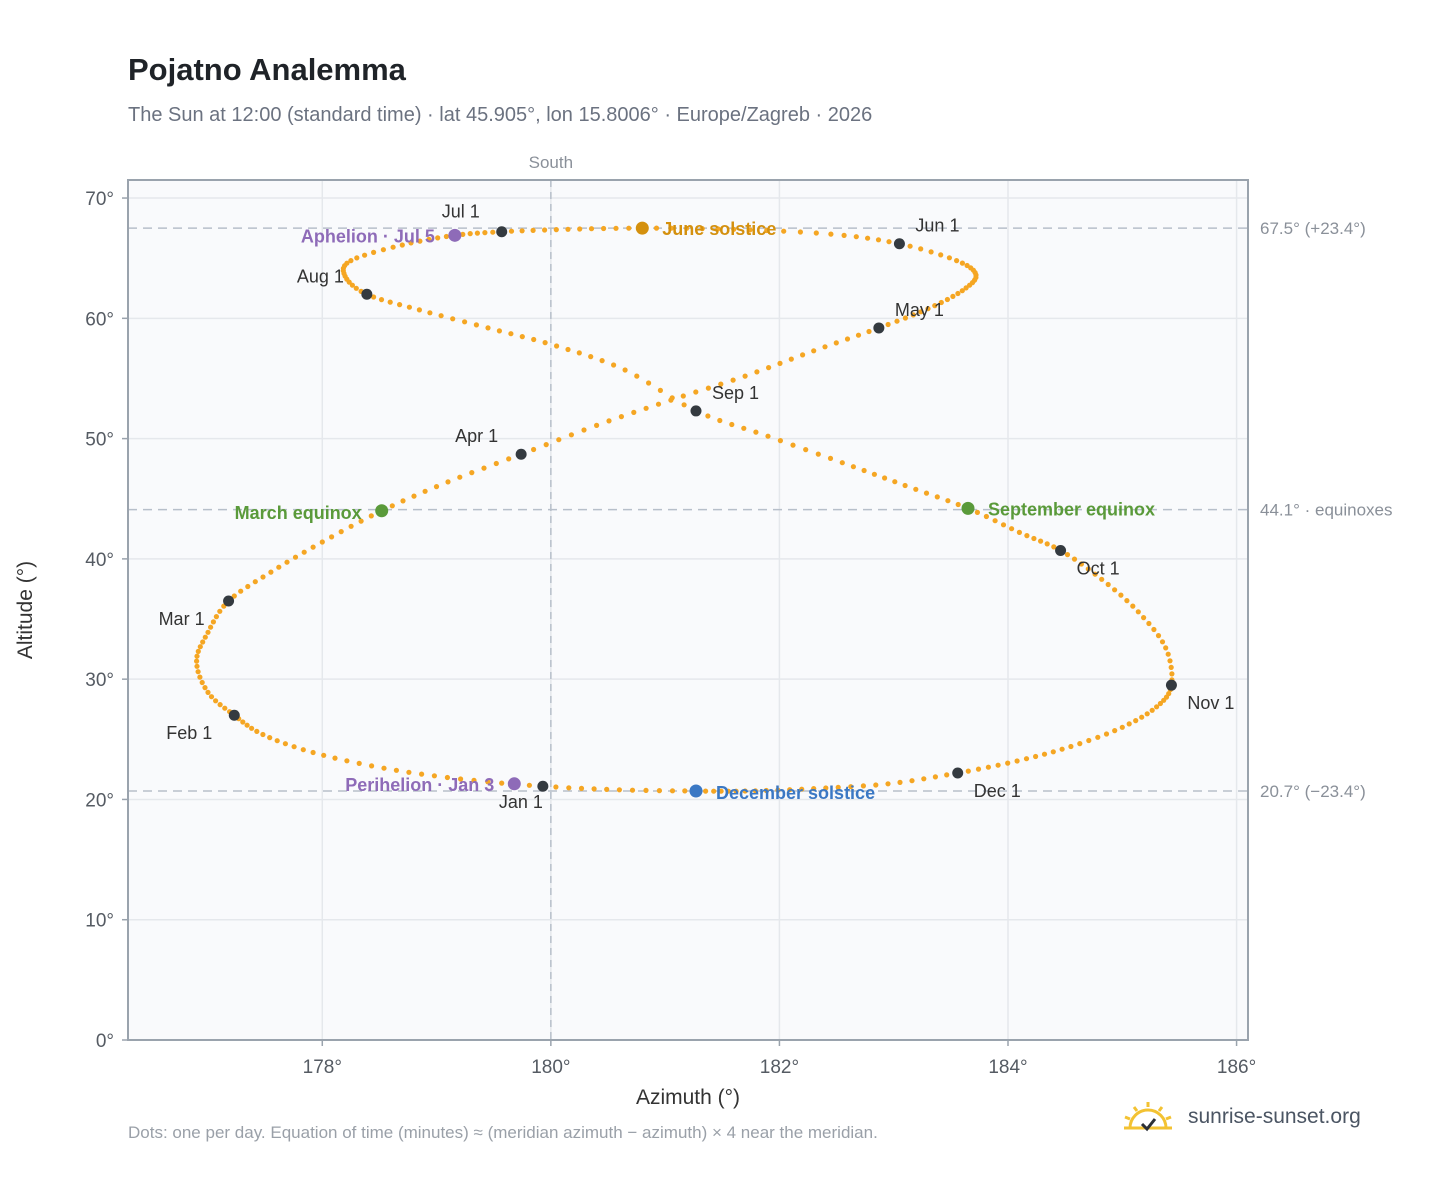  Describe the element at coordinates (1098, 568) in the screenshot. I see `month-label: Oct 1` at that location.